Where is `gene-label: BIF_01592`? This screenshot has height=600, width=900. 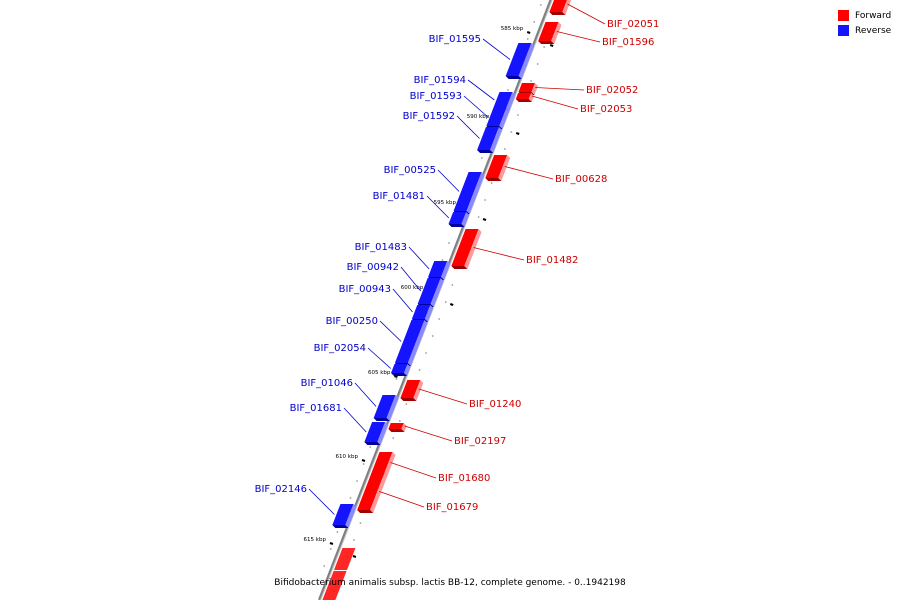
gene-label: BIF_01592 is located at coordinates (429, 116).